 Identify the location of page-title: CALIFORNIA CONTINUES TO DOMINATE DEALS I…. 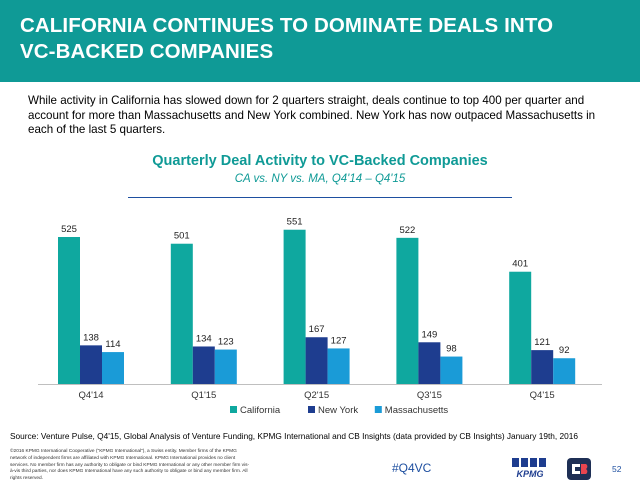
(320, 39).